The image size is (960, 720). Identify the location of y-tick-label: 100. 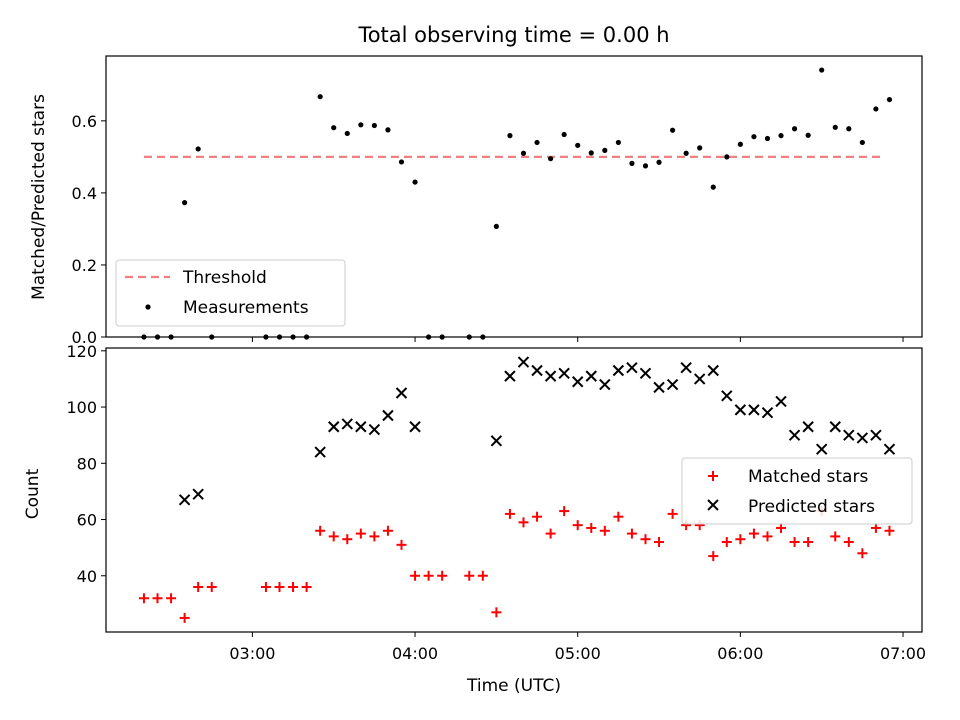
(81, 407).